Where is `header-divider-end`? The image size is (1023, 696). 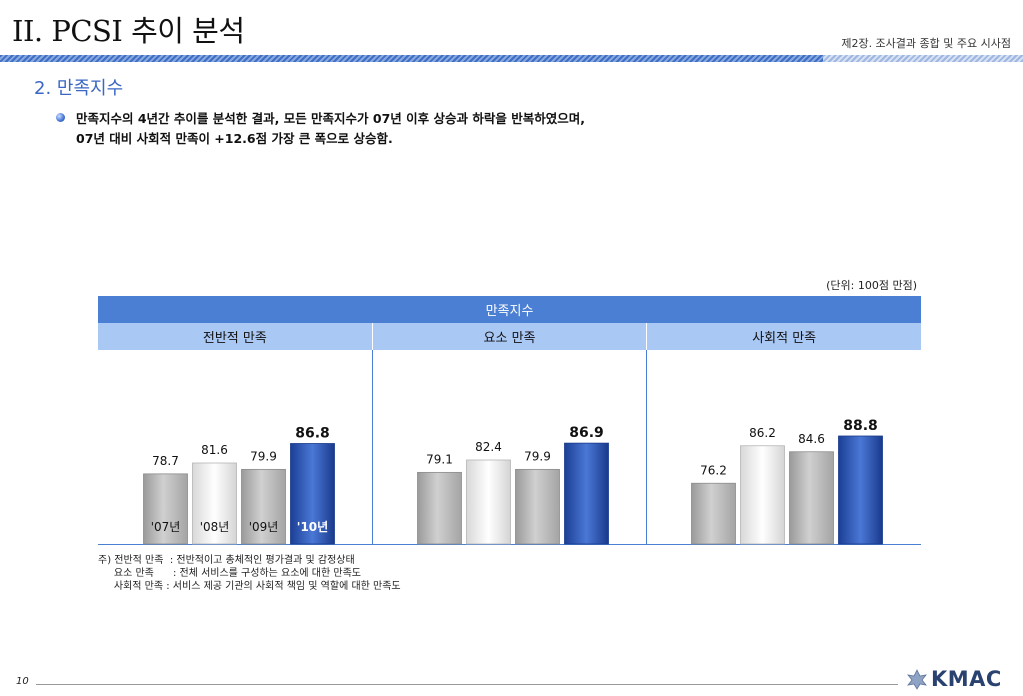
header-divider-end is located at coordinates (923, 58).